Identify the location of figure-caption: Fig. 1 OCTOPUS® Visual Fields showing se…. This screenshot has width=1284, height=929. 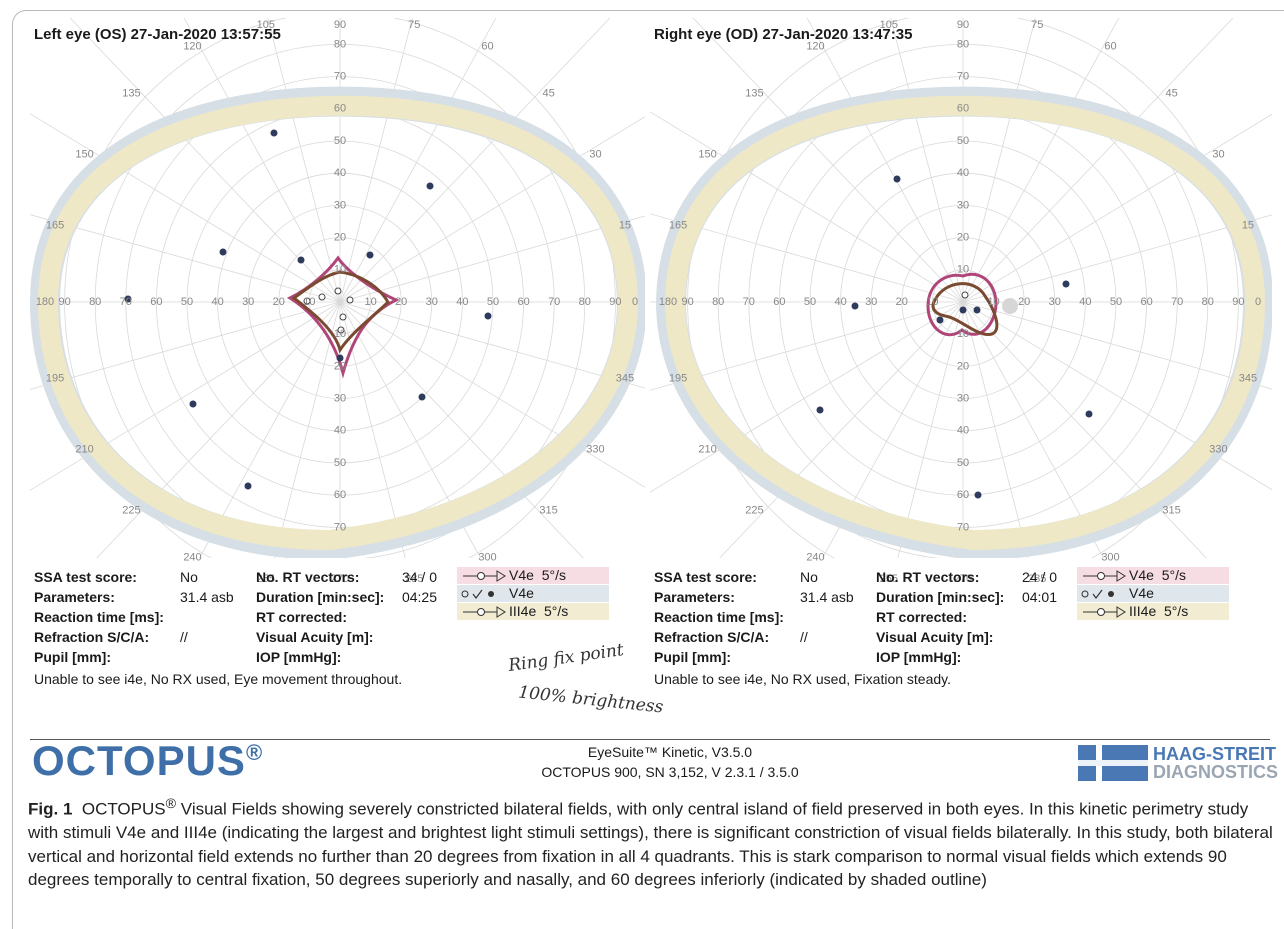
(650, 842).